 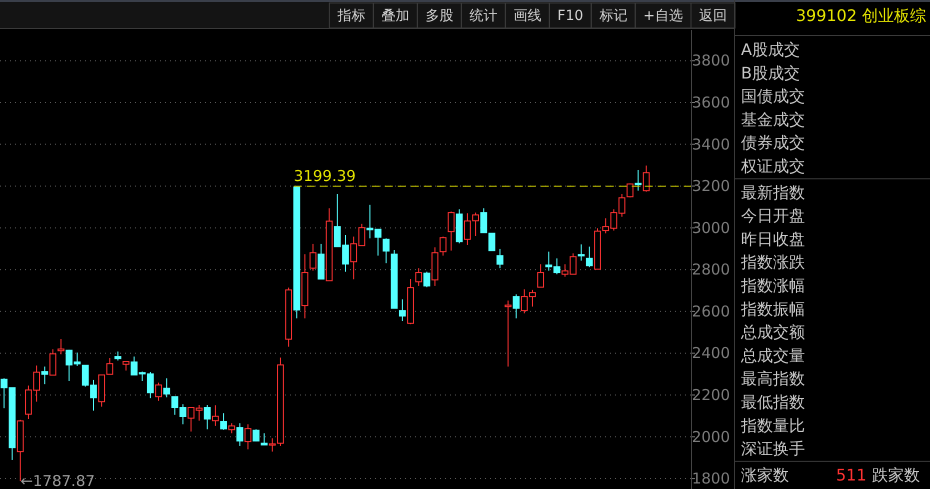 What do you see at coordinates (57, 480) in the screenshot?
I see `annotation: ←1787.87` at bounding box center [57, 480].